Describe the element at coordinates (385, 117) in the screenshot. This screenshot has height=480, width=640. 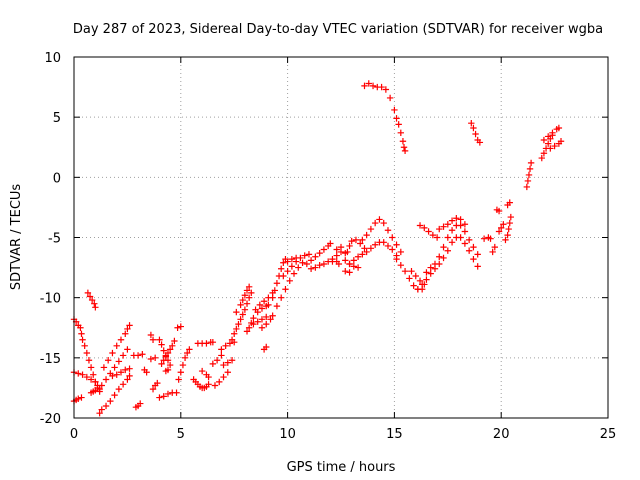
I see `series-late-m` at that location.